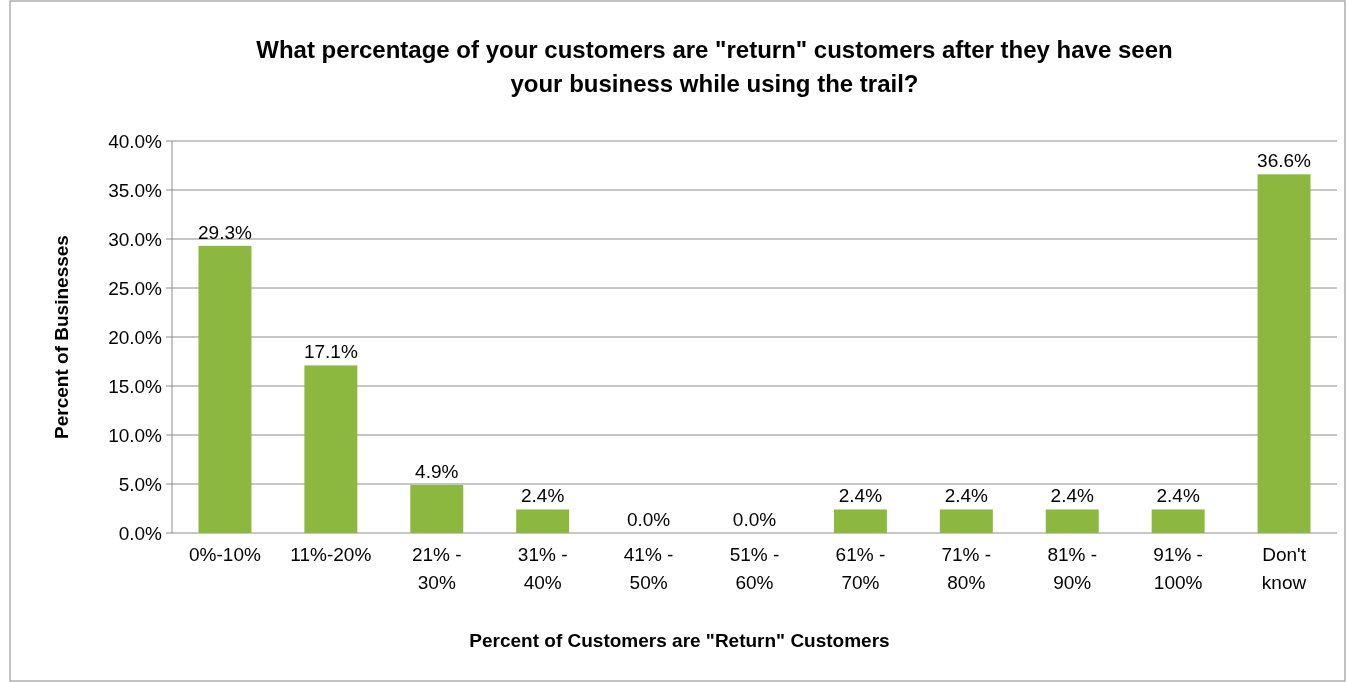 The image size is (1347, 682). I want to click on x-tick-label: 31% - 40%, so click(542, 568).